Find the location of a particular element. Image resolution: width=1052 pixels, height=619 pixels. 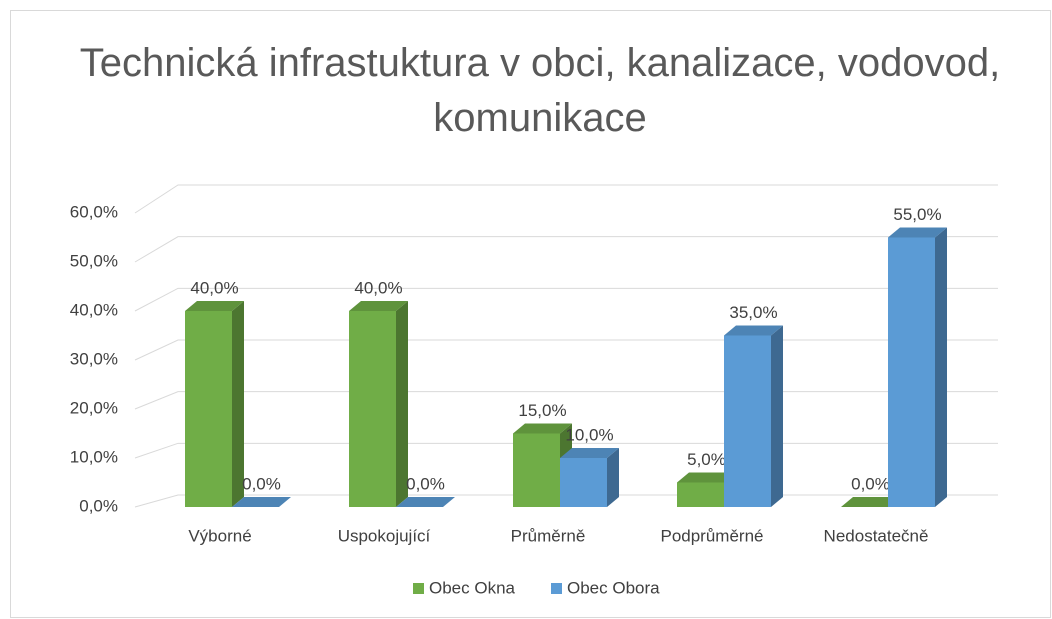

y-tick-label: 20,0% is located at coordinates (94, 407).